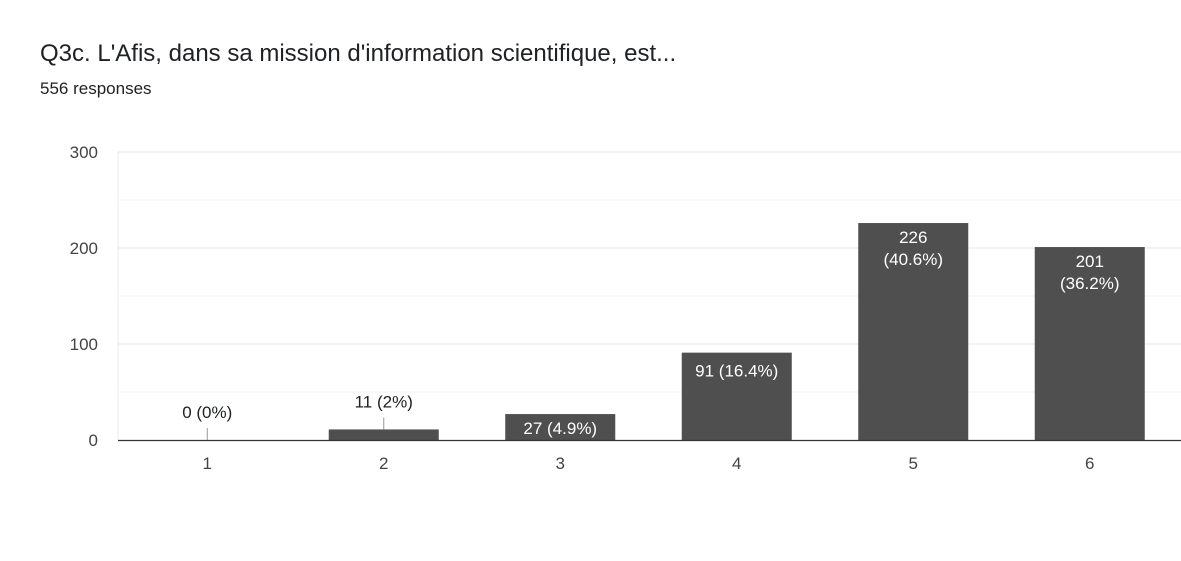 The image size is (1181, 561). Describe the element at coordinates (207, 463) in the screenshot. I see `x-tick-label: 1` at that location.